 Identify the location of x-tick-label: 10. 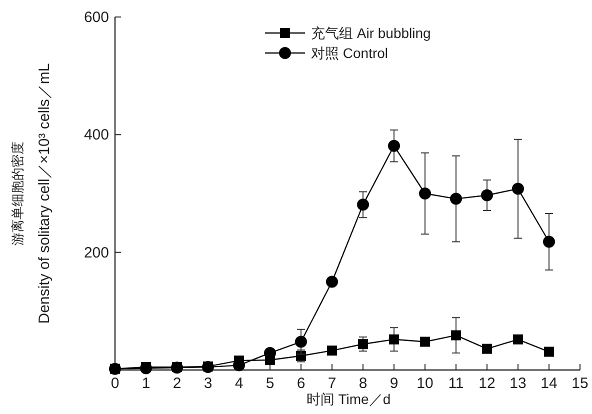
(425, 383).